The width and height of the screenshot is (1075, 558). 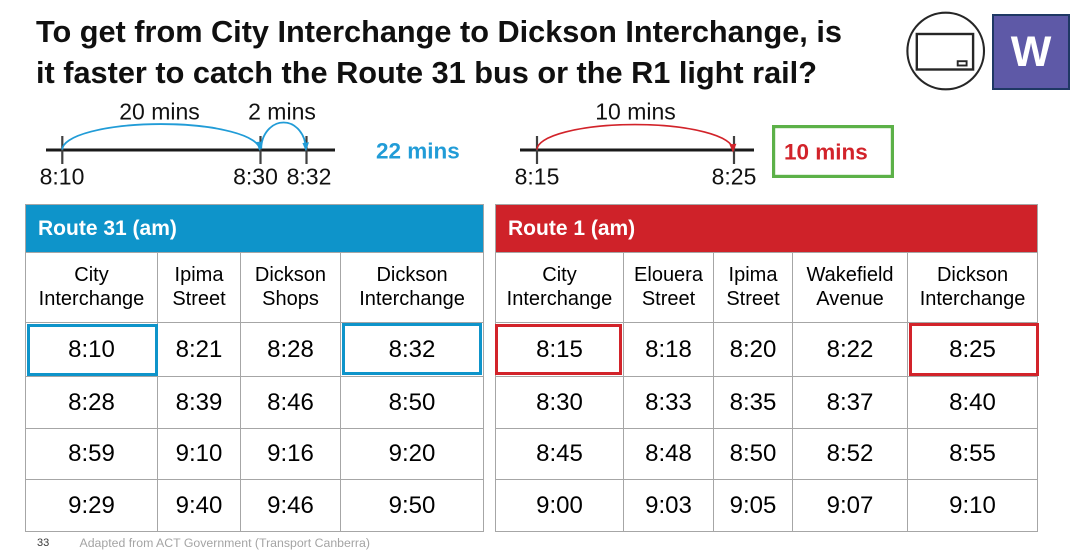 I want to click on svg-text: 8:15, so click(x=537, y=176).